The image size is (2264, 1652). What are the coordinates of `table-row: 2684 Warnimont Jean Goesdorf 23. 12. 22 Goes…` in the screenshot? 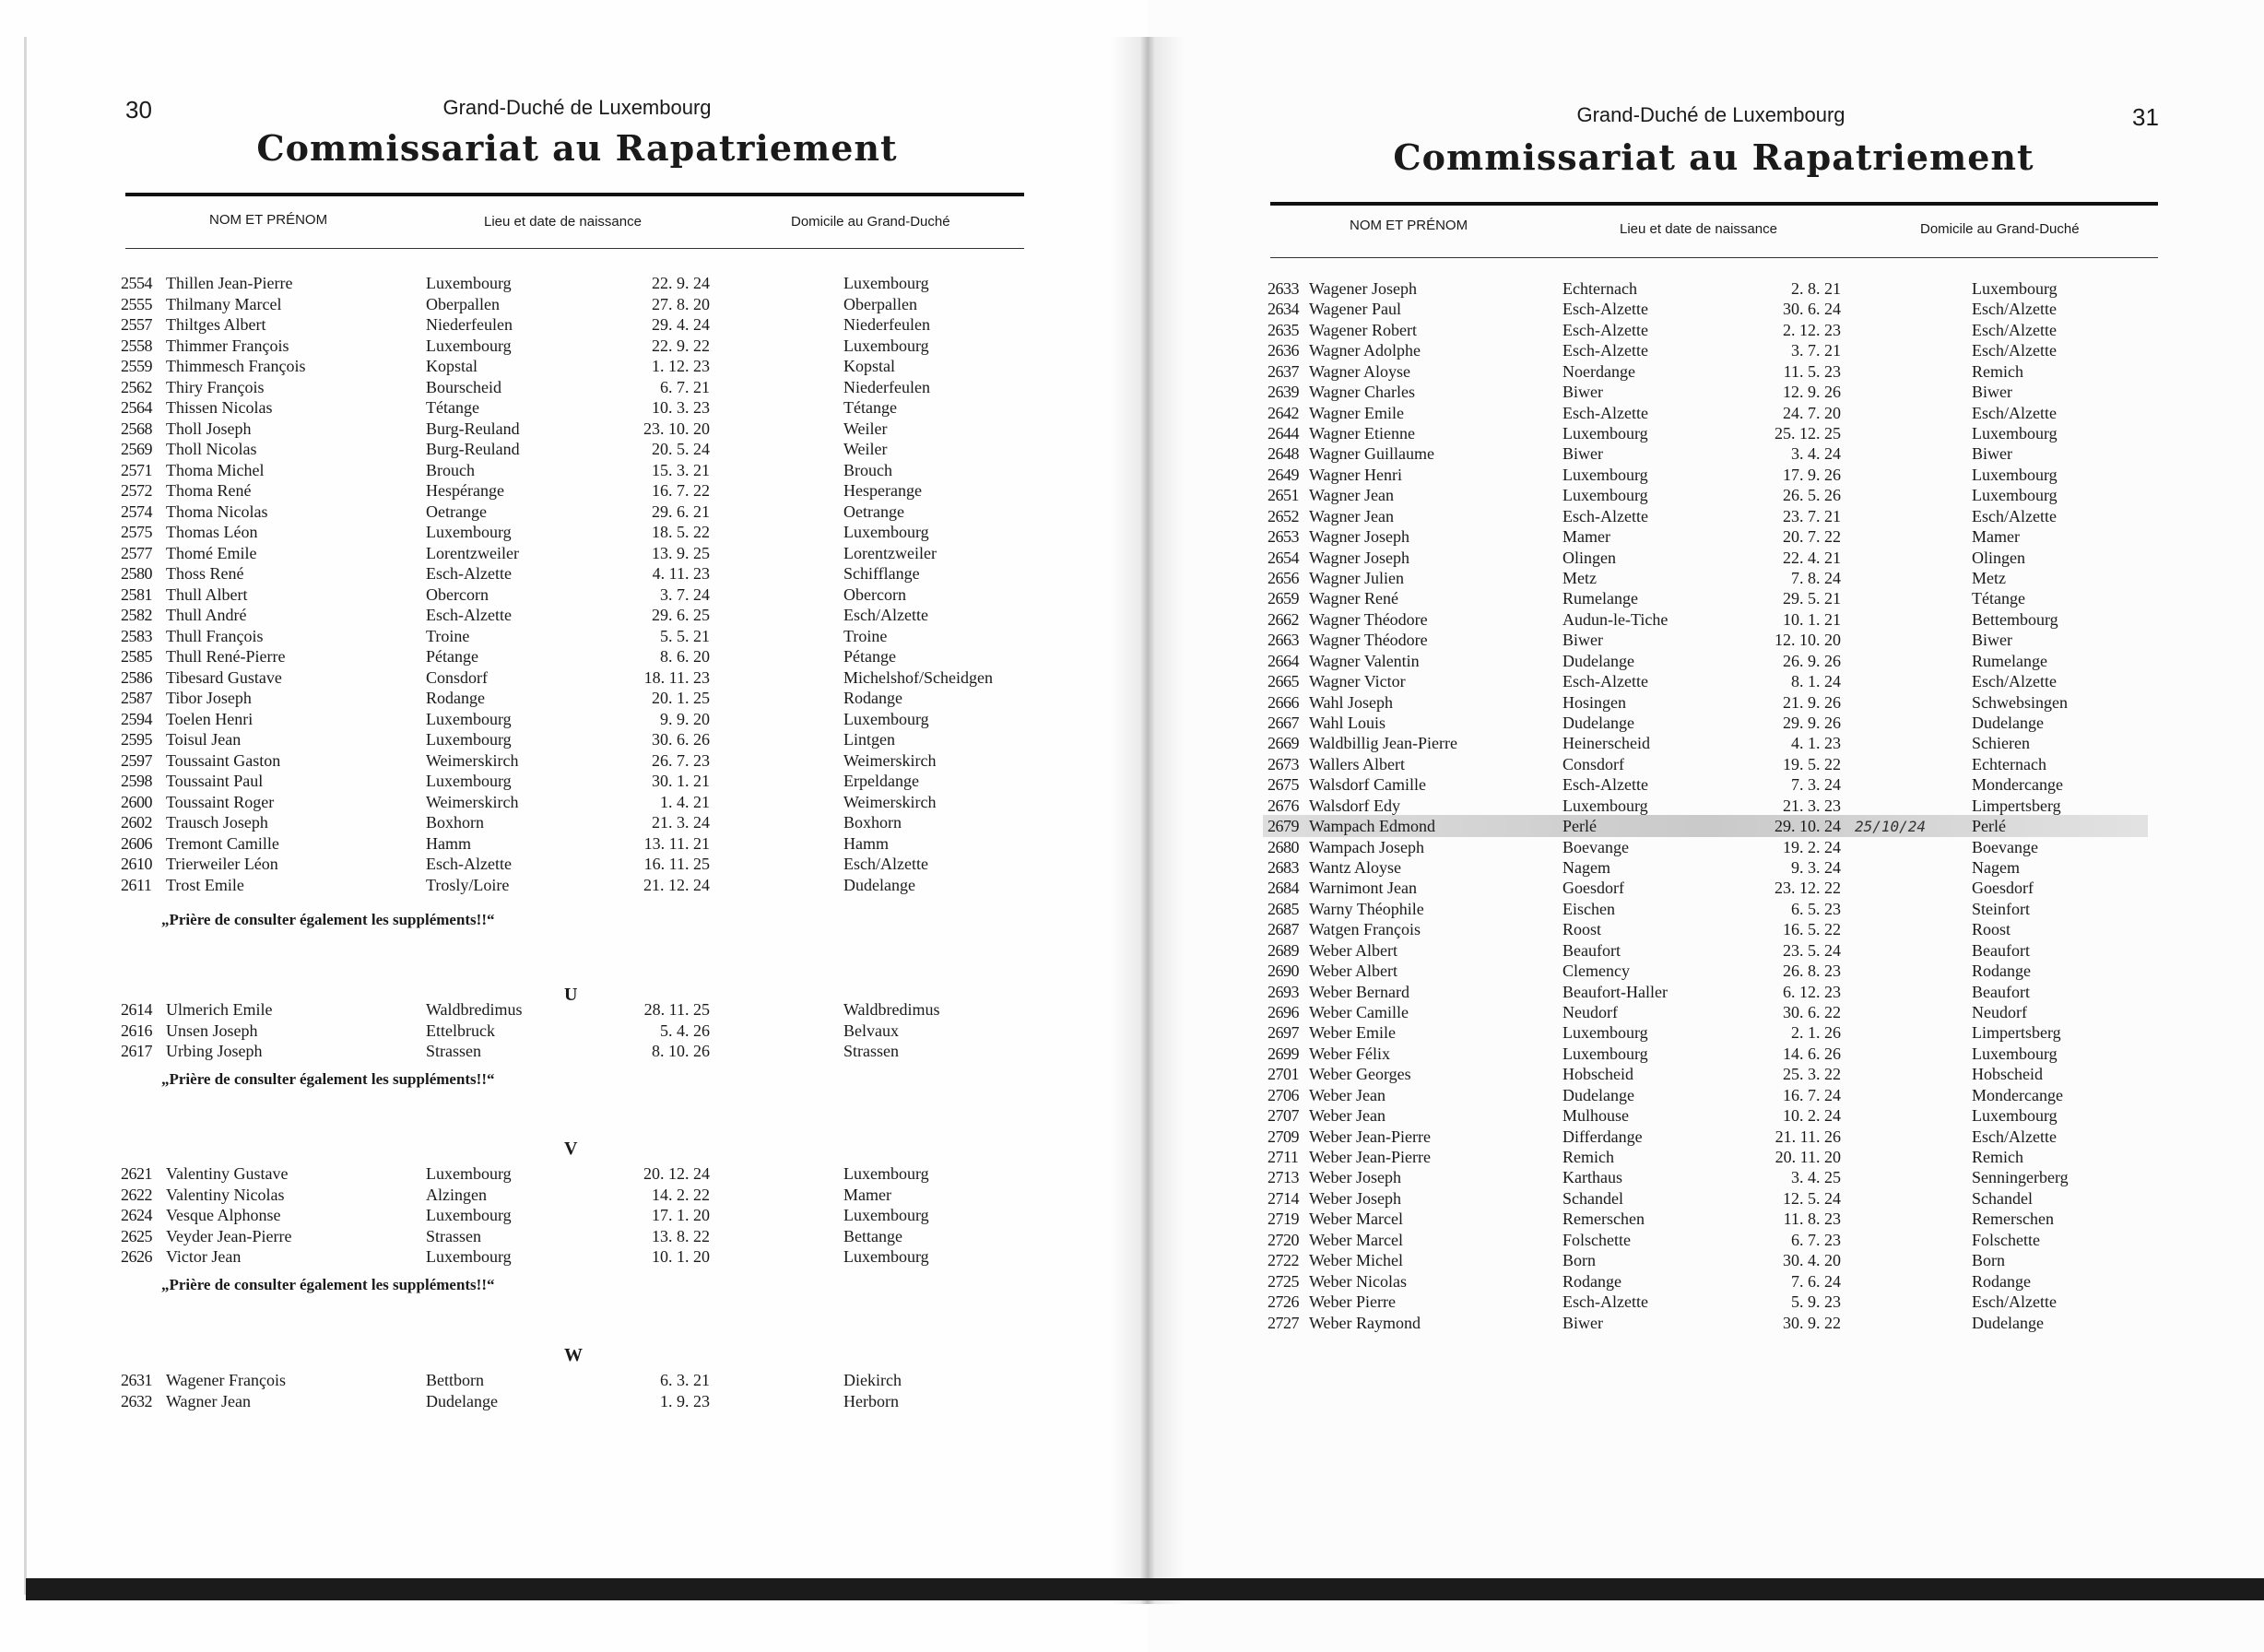 It's located at (1132, 889).